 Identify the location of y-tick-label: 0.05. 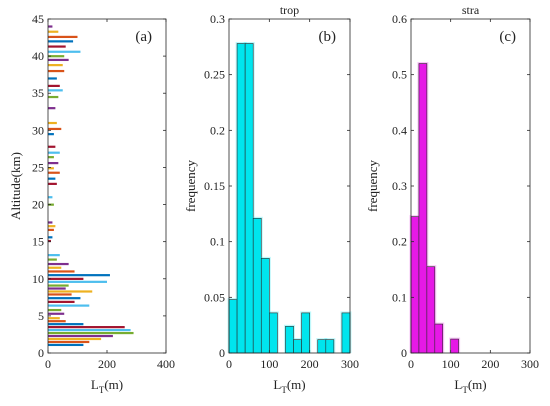
(214, 297).